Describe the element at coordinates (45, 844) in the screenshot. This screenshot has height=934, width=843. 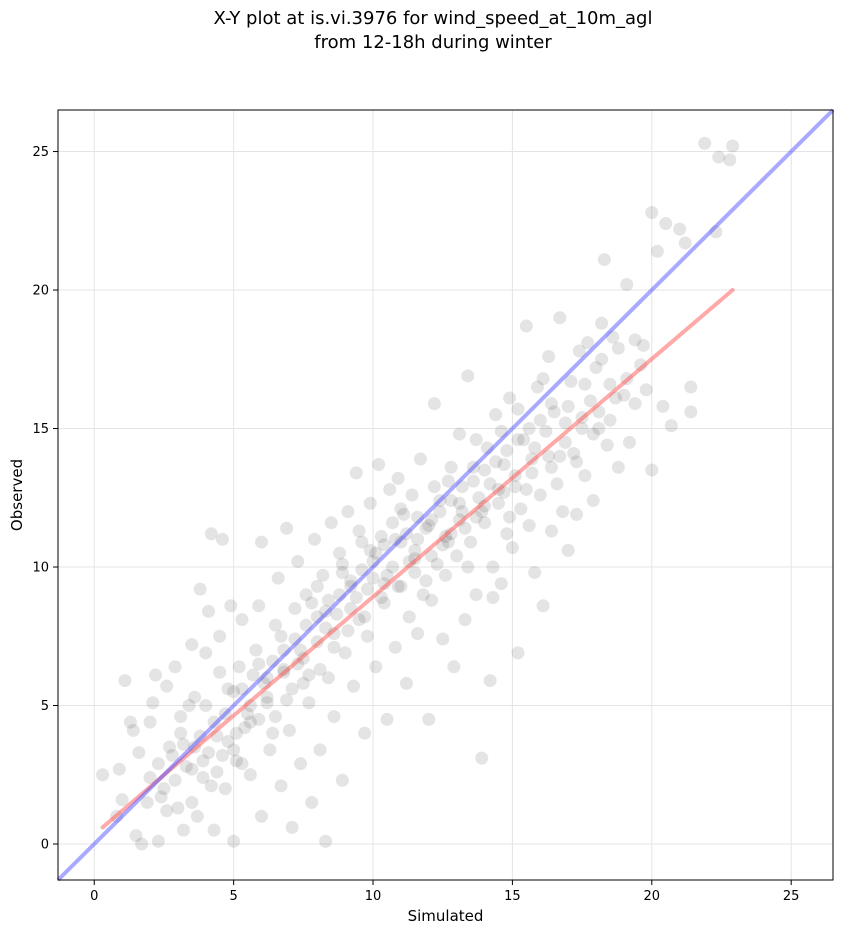
I see `y-tick-label: 0` at that location.